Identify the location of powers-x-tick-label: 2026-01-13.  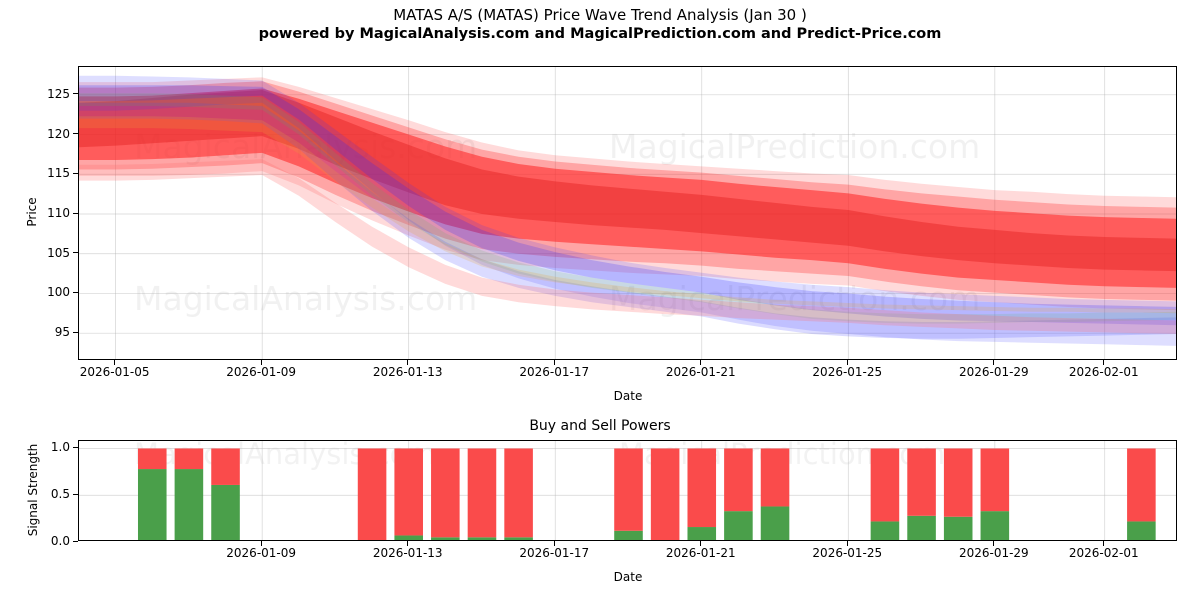
(407, 553).